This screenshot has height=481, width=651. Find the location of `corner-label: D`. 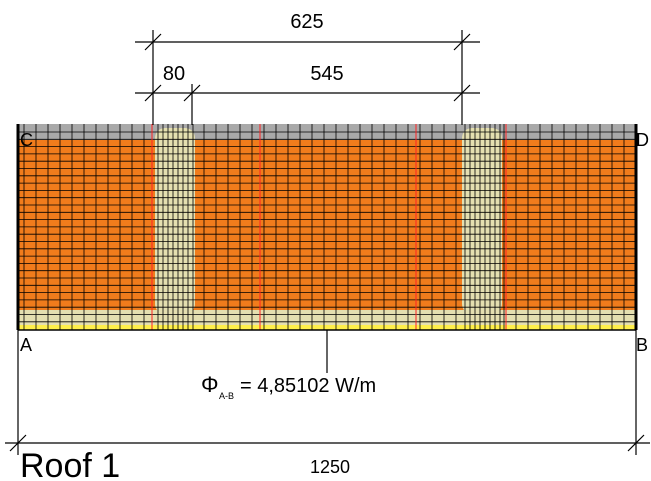

corner-label: D is located at coordinates (642, 140).